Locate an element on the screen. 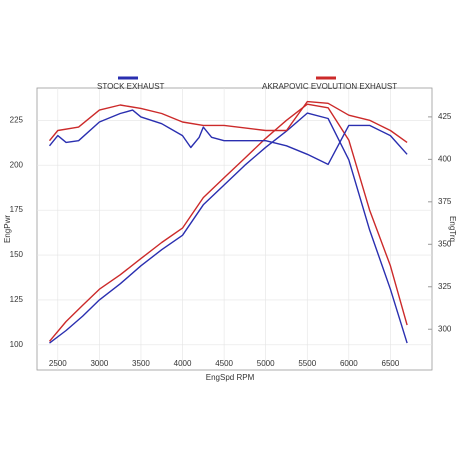 This screenshot has width=458, height=458. x-tick-label: 2500 is located at coordinates (58, 363).